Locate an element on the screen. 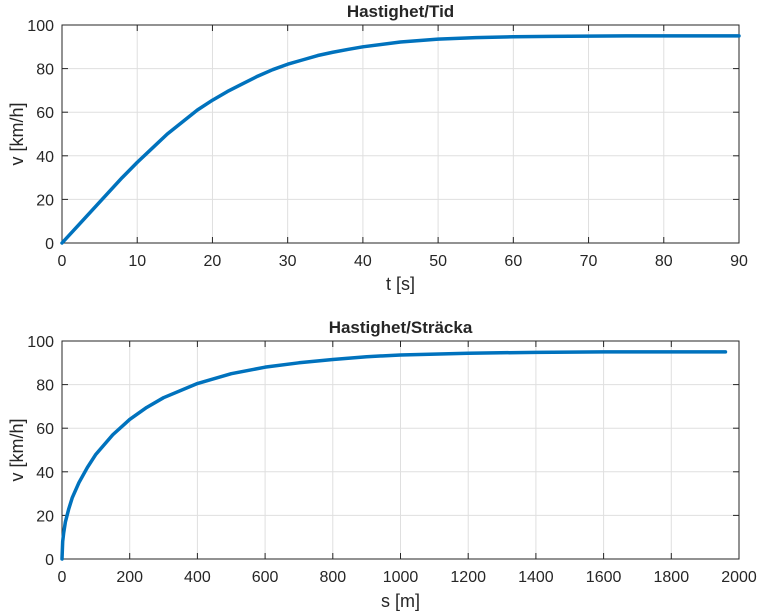  x-tick-label: 60 is located at coordinates (513, 261).